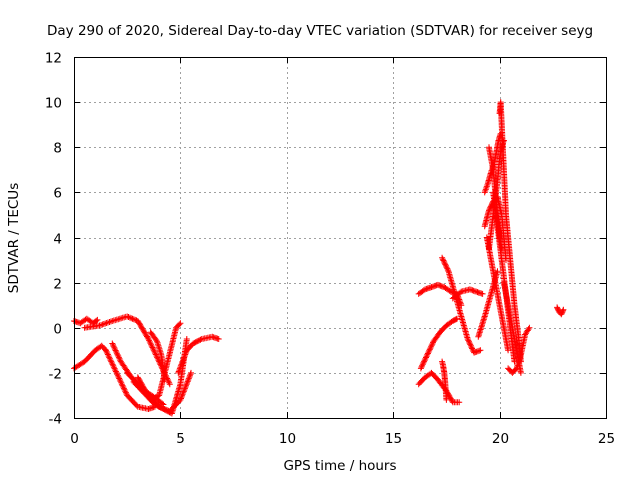 This screenshot has width=640, height=480. Describe the element at coordinates (74, 439) in the screenshot. I see `x-tick-label: 0` at that location.